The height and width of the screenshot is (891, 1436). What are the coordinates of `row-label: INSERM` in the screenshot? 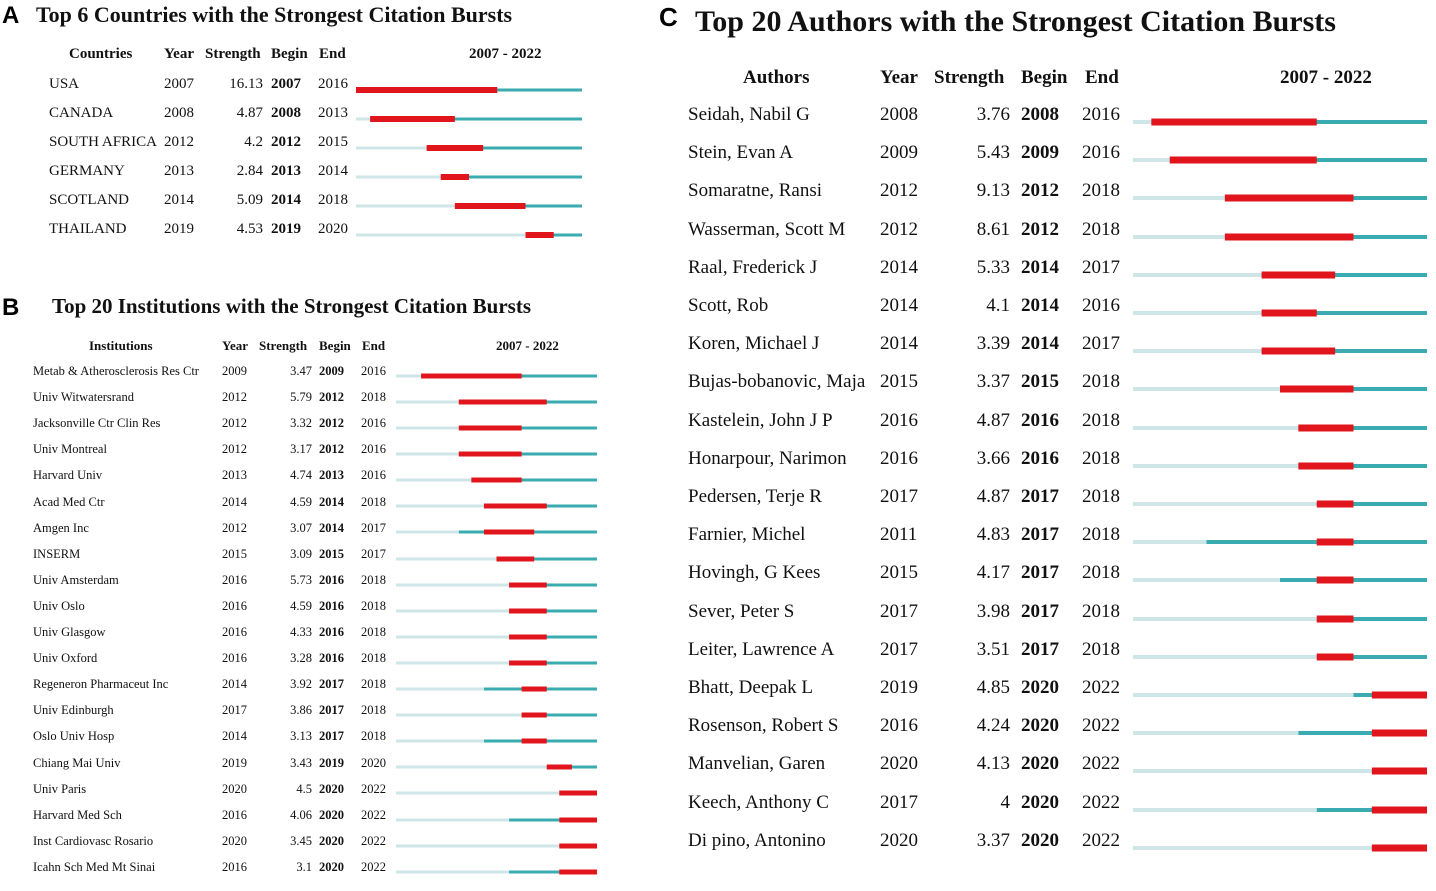 It's located at (57, 553).